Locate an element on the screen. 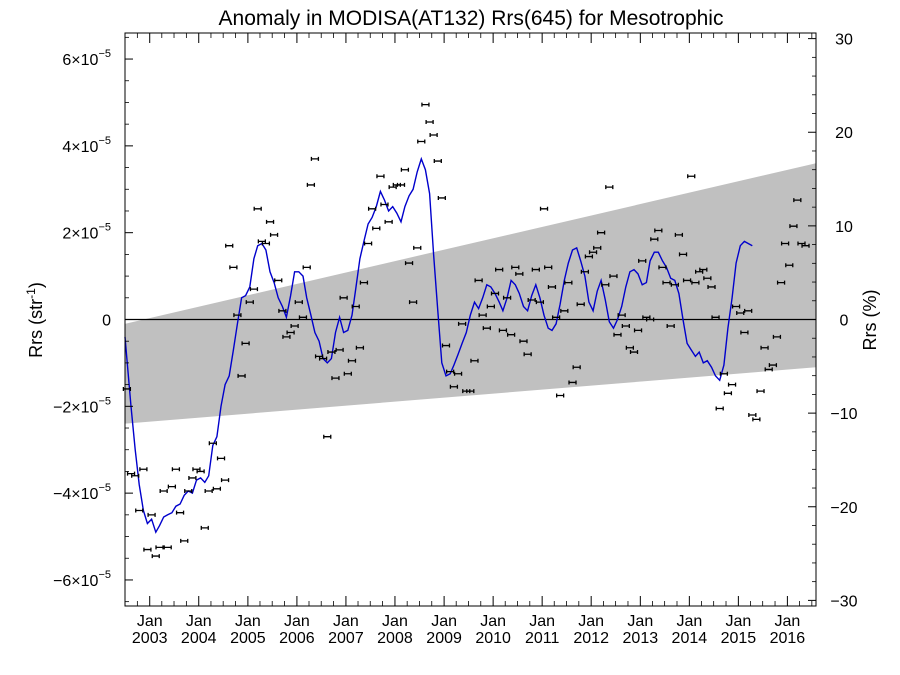  right-tick-label: 30 is located at coordinates (844, 40).